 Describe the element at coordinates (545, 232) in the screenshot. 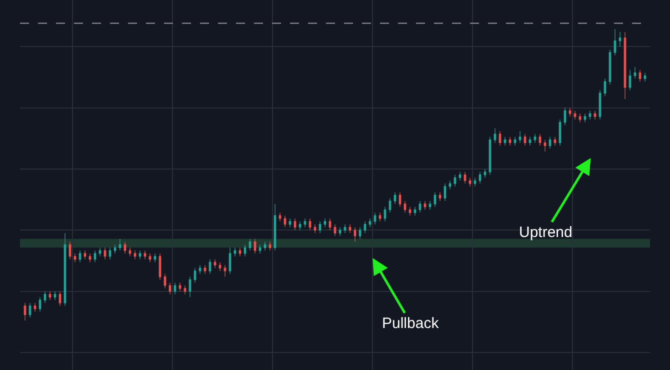

I see `annotation: Uptrend` at that location.